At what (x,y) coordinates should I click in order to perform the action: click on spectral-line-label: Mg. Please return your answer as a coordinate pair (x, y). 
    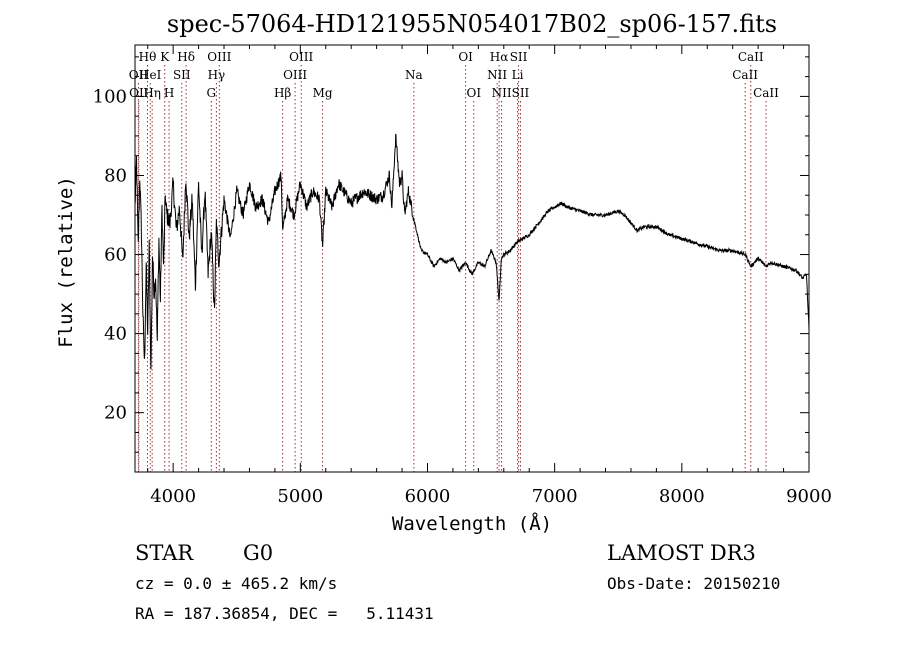
    Looking at the image, I should click on (323, 93).